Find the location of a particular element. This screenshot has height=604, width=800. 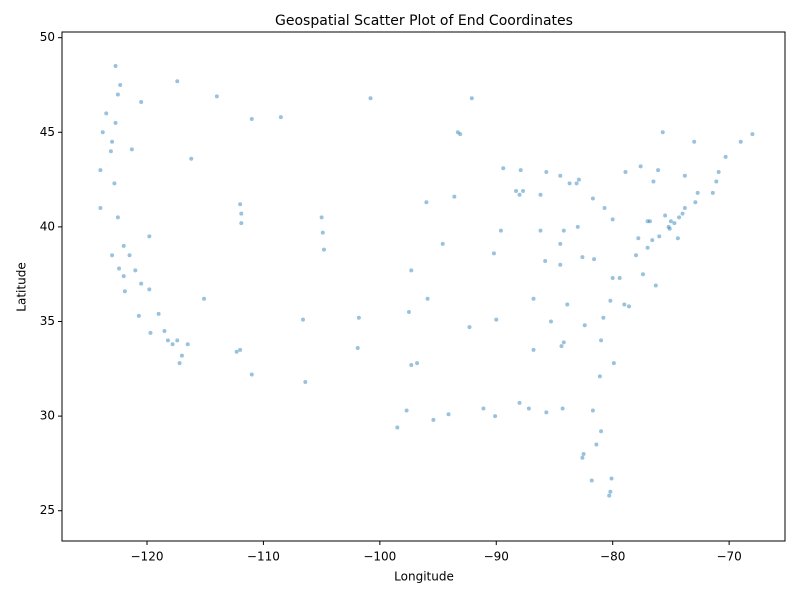

y-tick-label: 40 is located at coordinates (47, 226).